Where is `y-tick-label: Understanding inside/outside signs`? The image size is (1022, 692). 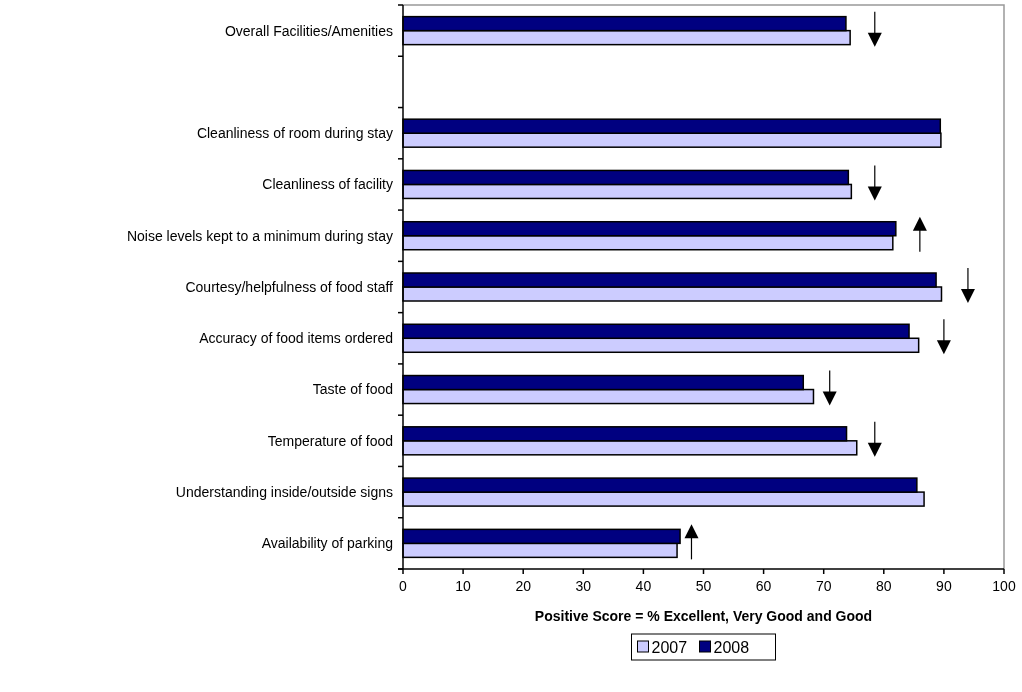 y-tick-label: Understanding inside/outside signs is located at coordinates (284, 491).